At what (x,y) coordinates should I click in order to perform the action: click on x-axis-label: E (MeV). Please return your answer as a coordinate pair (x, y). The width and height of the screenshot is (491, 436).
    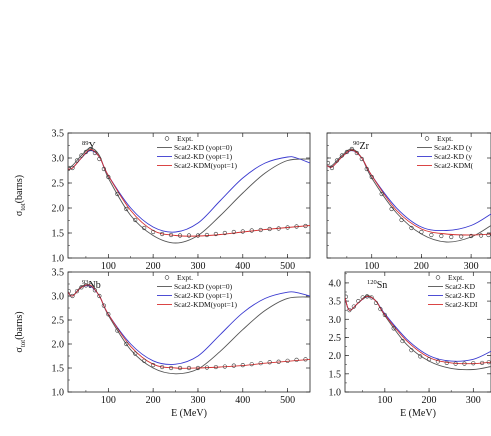
    Looking at the image, I should click on (189, 413).